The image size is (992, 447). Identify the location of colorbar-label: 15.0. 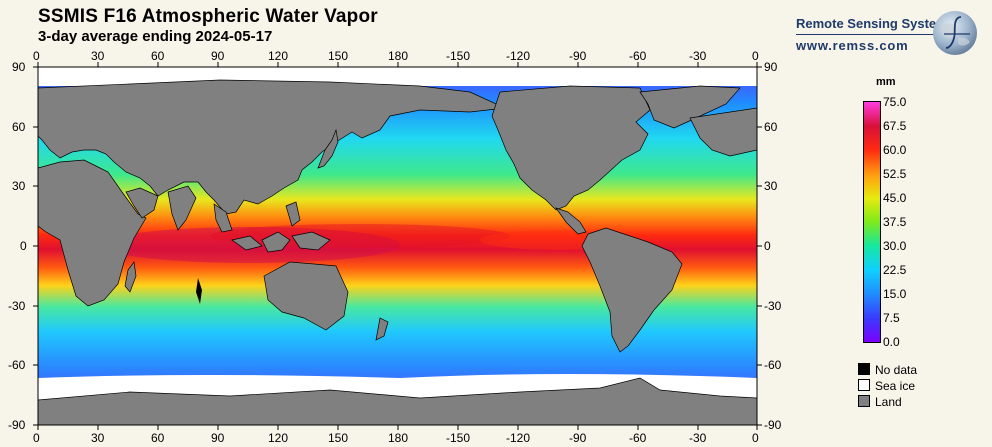
(895, 294).